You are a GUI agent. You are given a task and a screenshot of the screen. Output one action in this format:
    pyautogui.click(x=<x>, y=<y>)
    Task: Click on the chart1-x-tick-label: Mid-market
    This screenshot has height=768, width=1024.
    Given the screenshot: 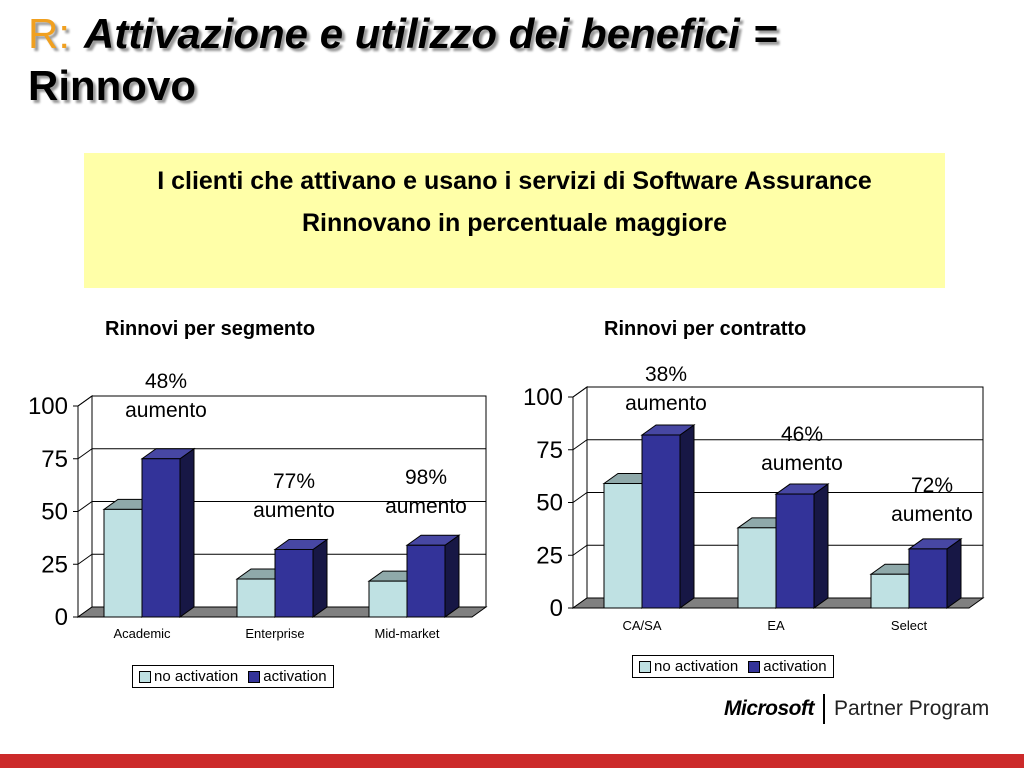 What is the action you would take?
    pyautogui.click(x=406, y=633)
    